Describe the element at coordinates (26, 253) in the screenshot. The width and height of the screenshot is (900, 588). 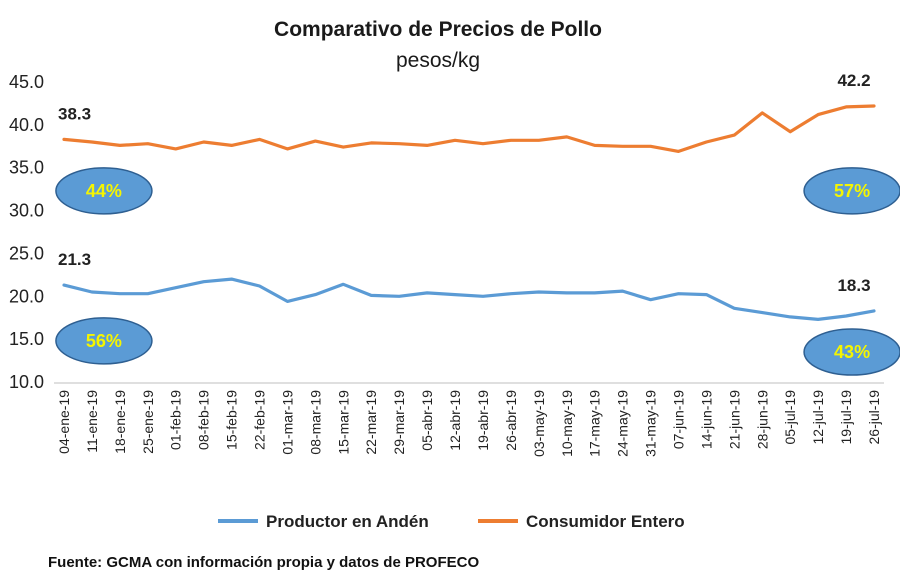
I see `y-tick-label: 25.0` at that location.